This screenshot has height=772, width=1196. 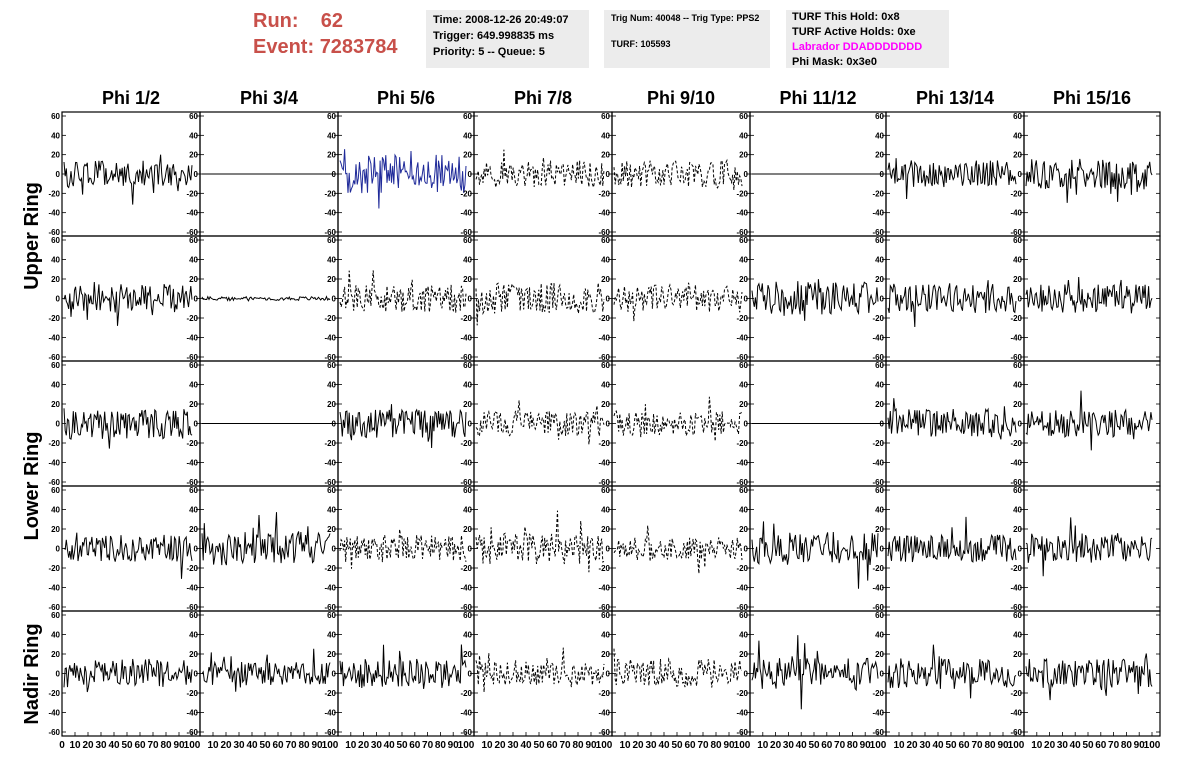 I want to click on phi-label-6: Phi 11/12, so click(x=817, y=98).